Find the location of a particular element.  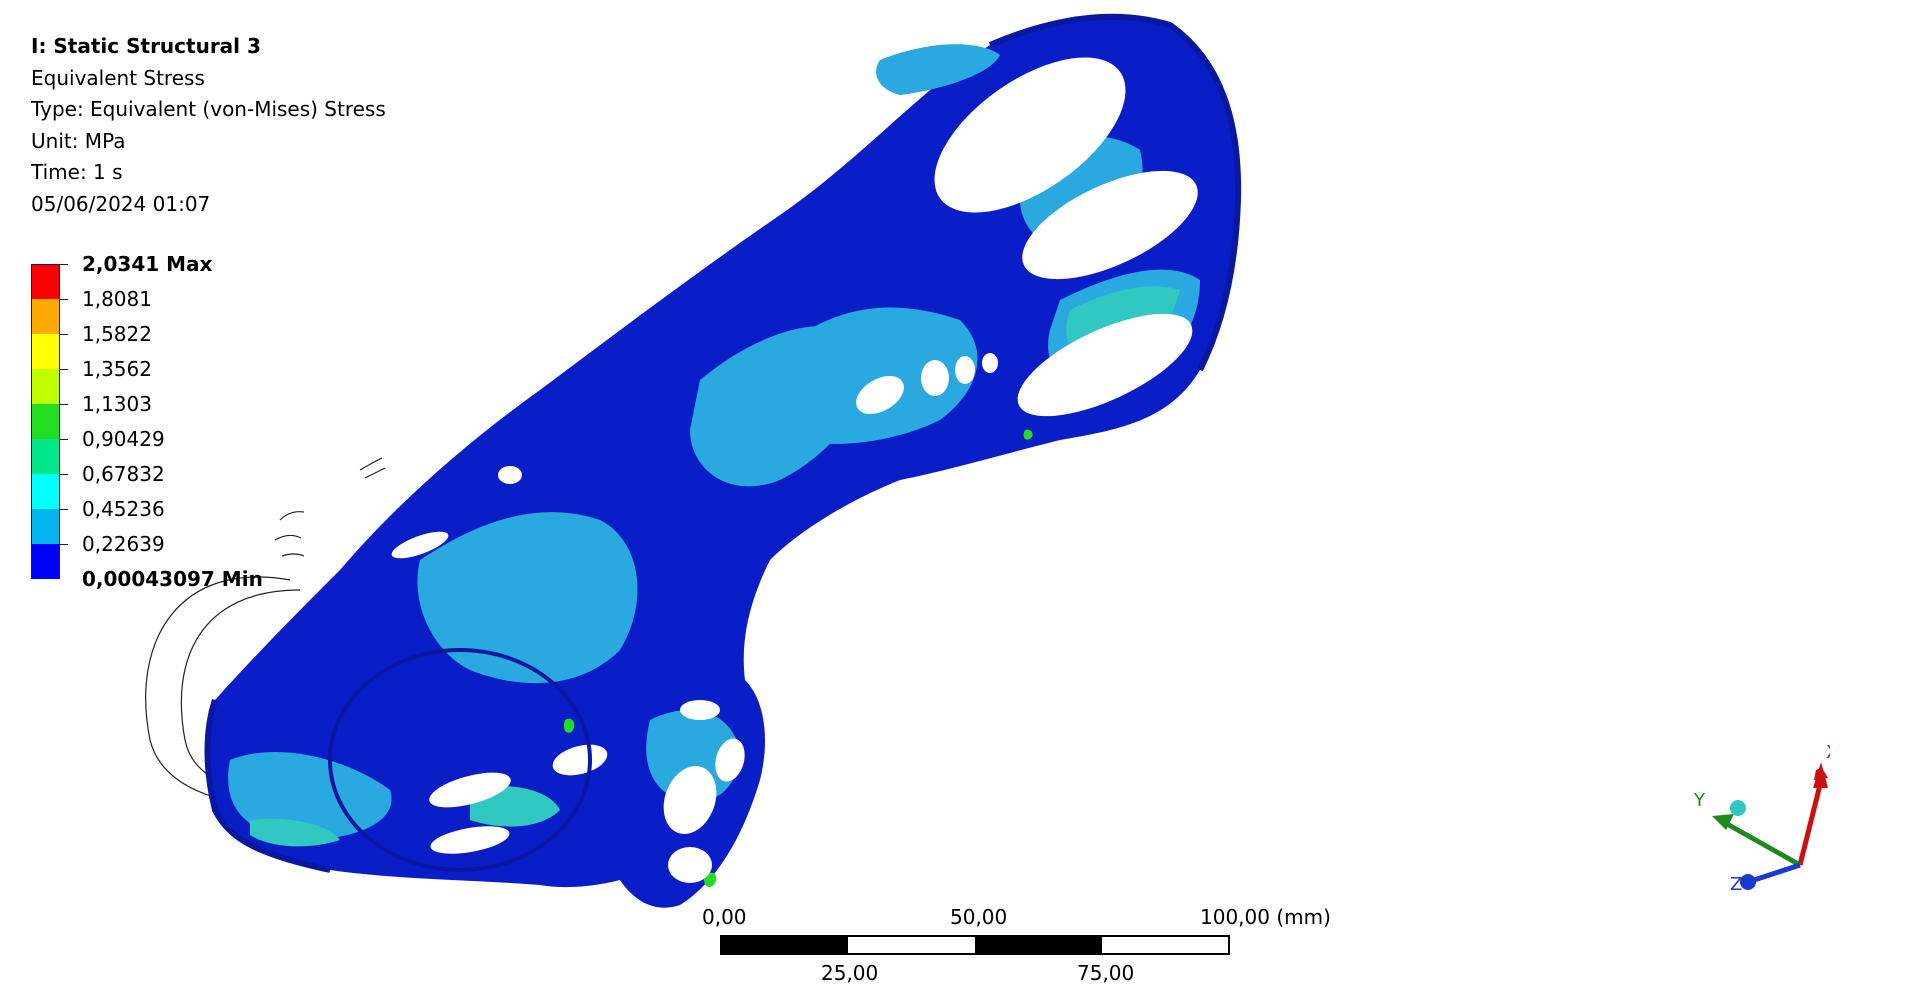

scale-label-75: 75,00 is located at coordinates (1106, 973).